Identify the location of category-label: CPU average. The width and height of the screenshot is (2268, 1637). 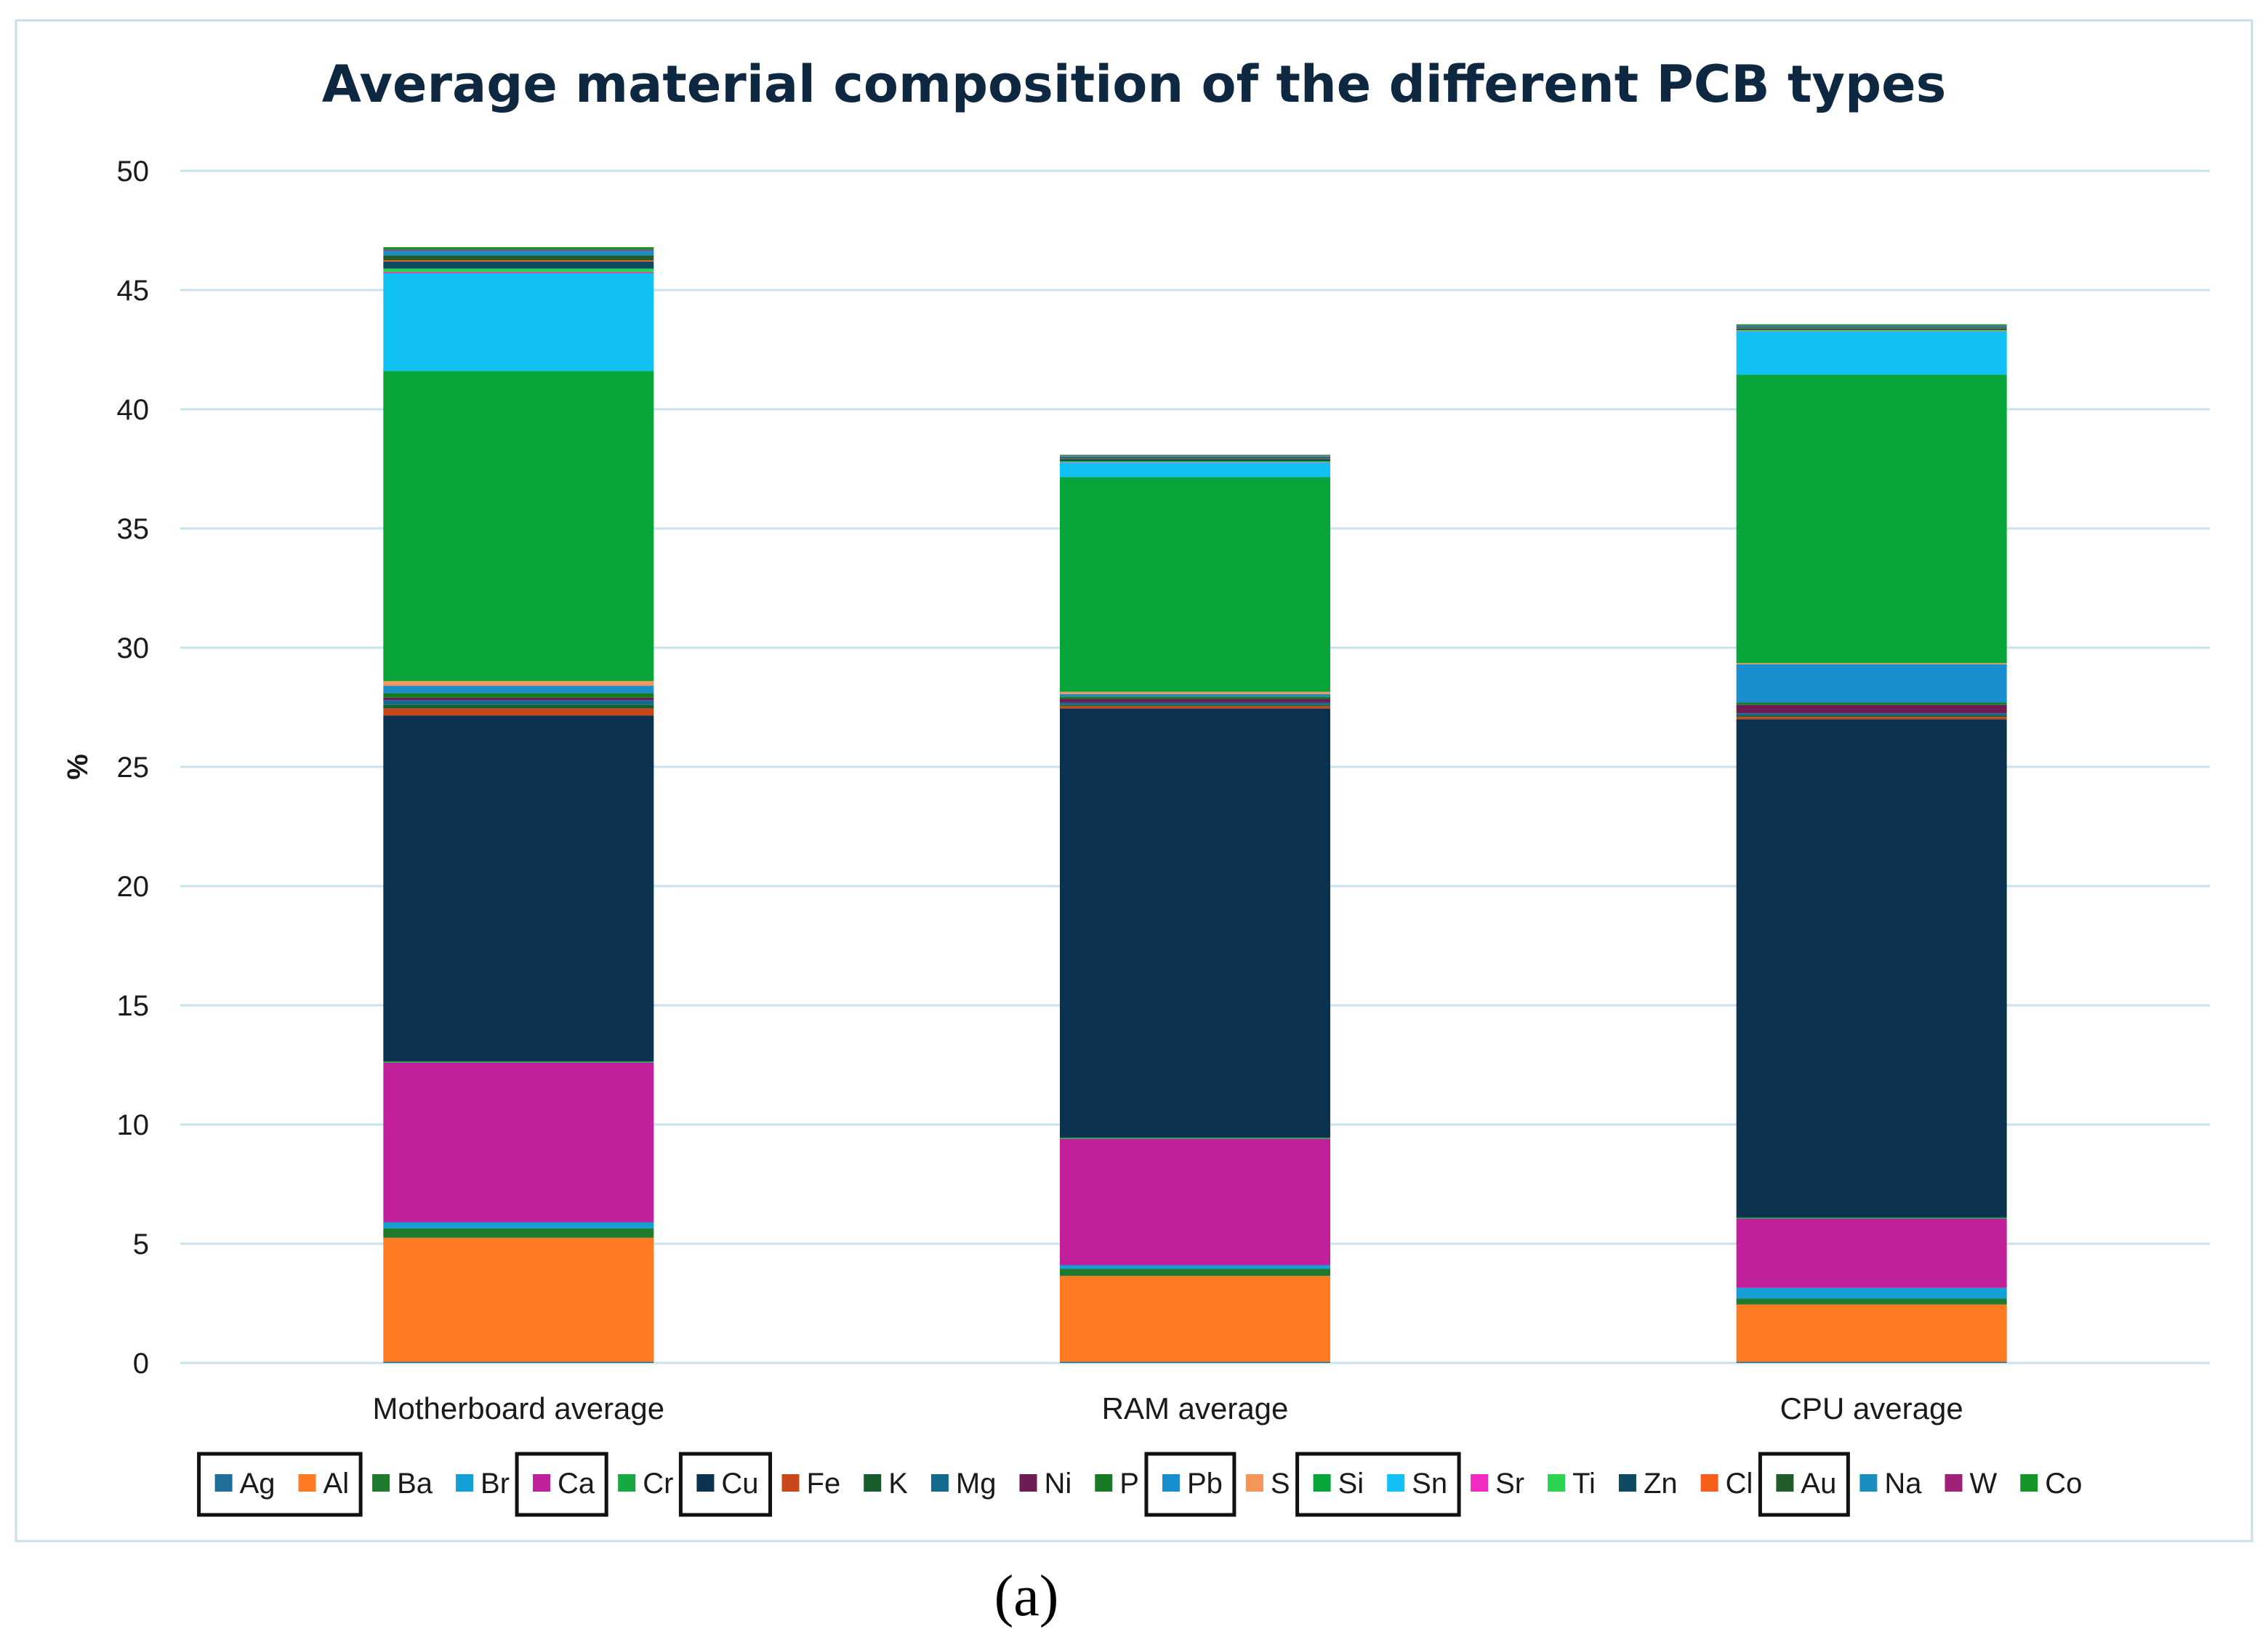
(1871, 1408).